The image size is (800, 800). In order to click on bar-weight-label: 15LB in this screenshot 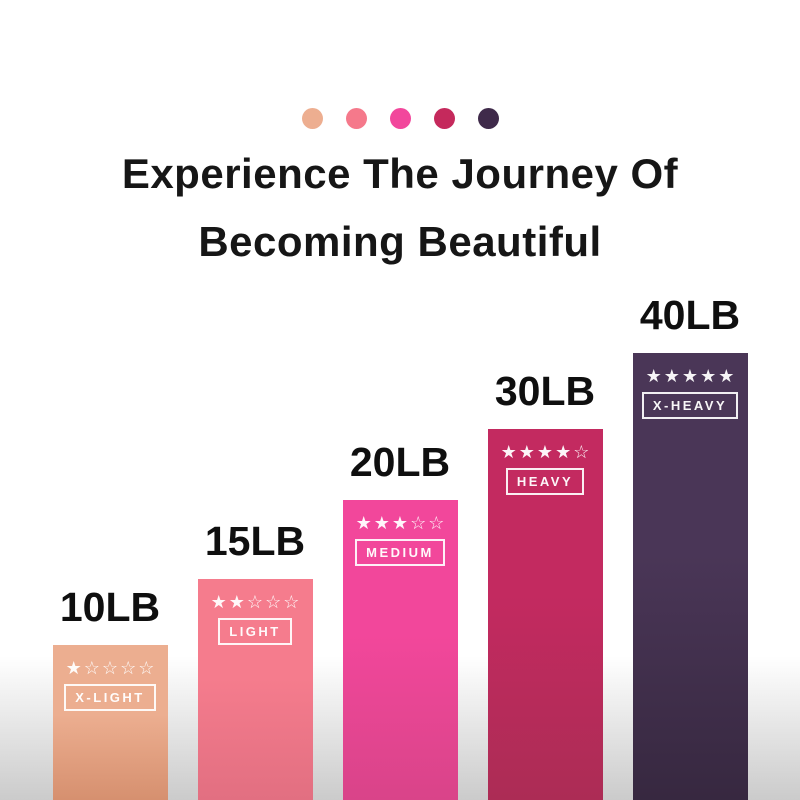, I will do `click(255, 541)`.